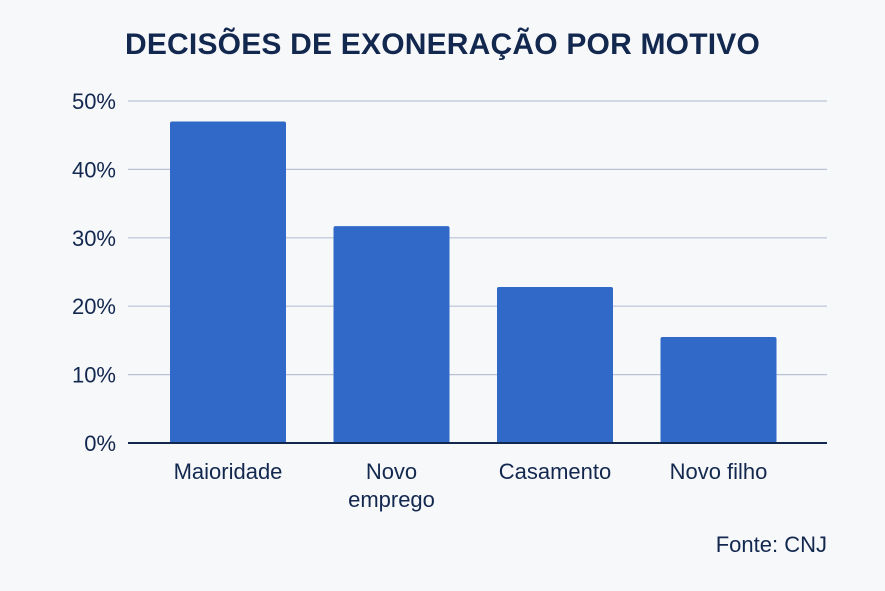 The width and height of the screenshot is (885, 591). Describe the element at coordinates (94, 101) in the screenshot. I see `y-tick-label: 50%` at that location.